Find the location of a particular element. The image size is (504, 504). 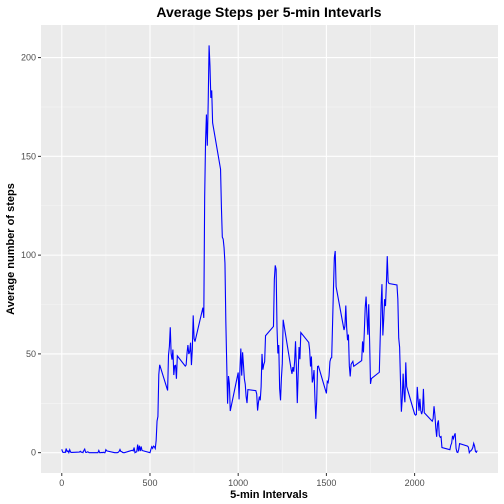

y-axis-label: Average number of steps is located at coordinates (11, 249).